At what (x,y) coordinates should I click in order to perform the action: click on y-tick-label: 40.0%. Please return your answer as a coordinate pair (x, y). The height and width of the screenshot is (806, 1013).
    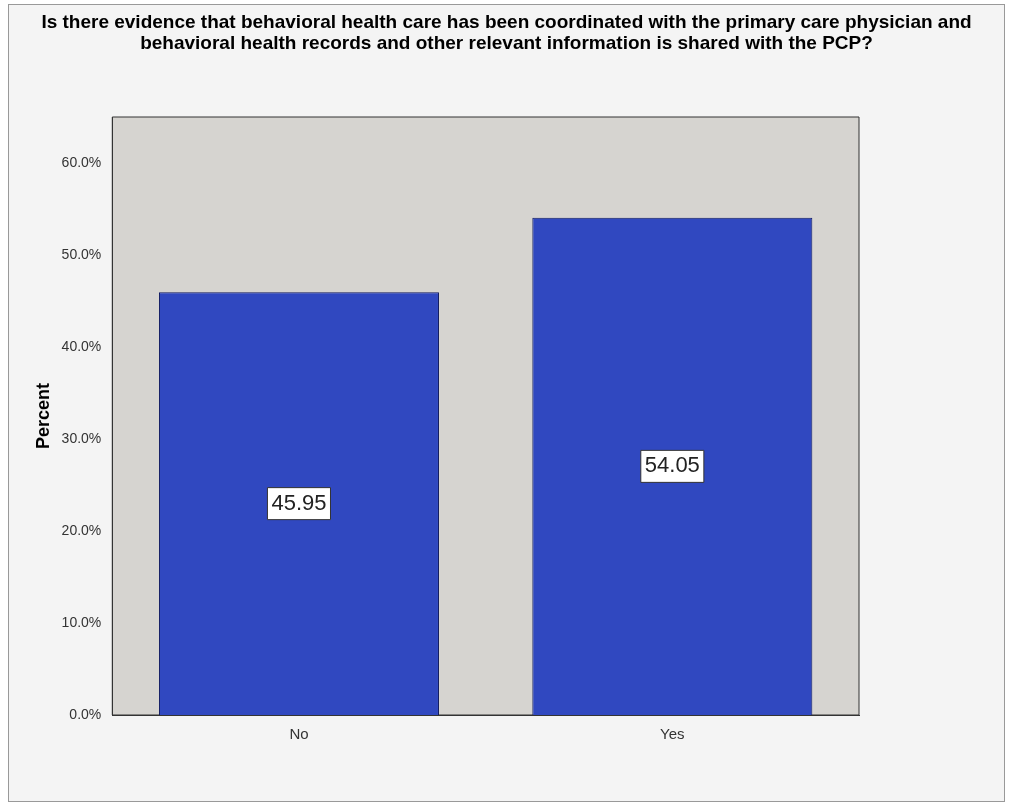
    Looking at the image, I should click on (81, 345).